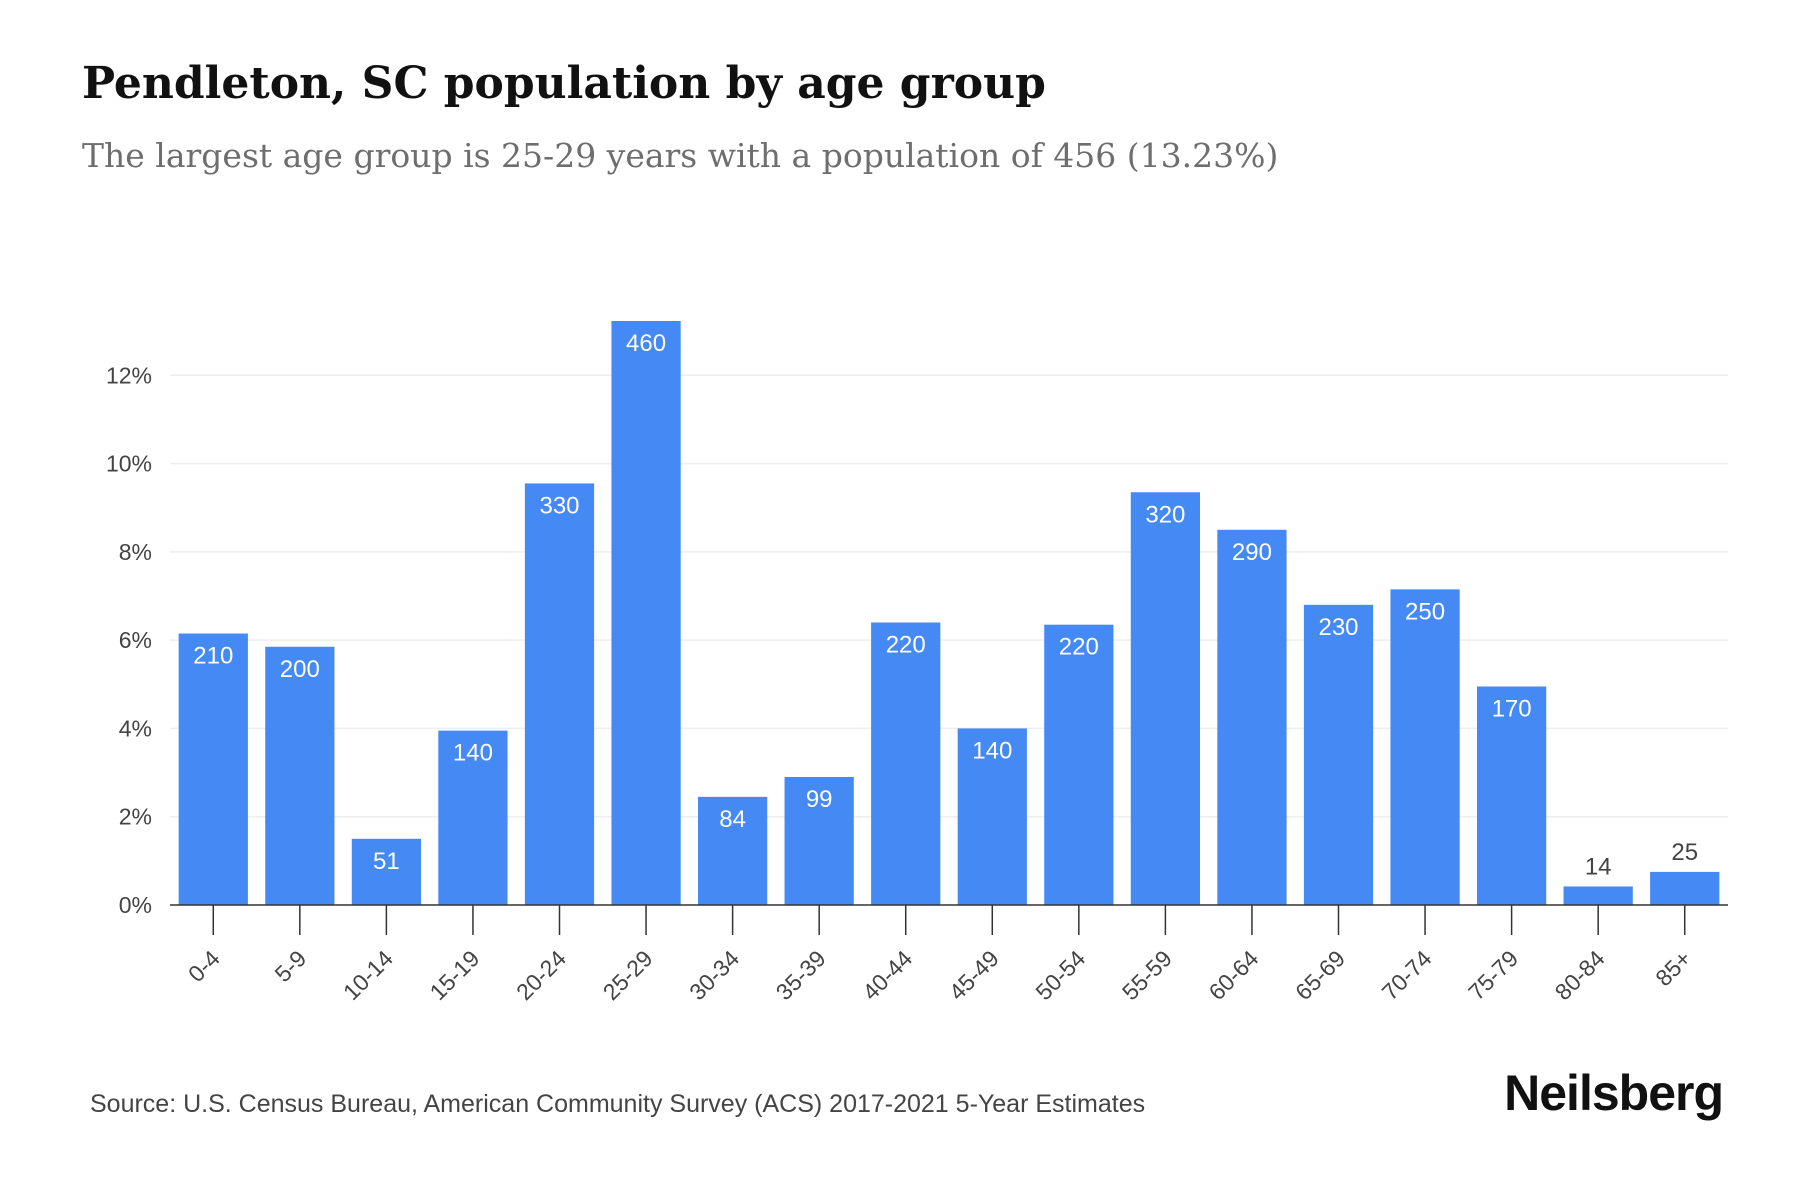 This screenshot has height=1200, width=1800. Describe the element at coordinates (300, 669) in the screenshot. I see `data-label: 200` at that location.